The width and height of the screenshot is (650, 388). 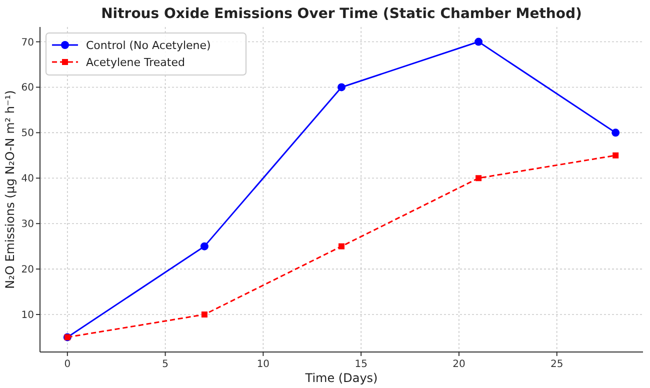 I want to click on legend-label: Acetylene Treated, so click(x=135, y=62).